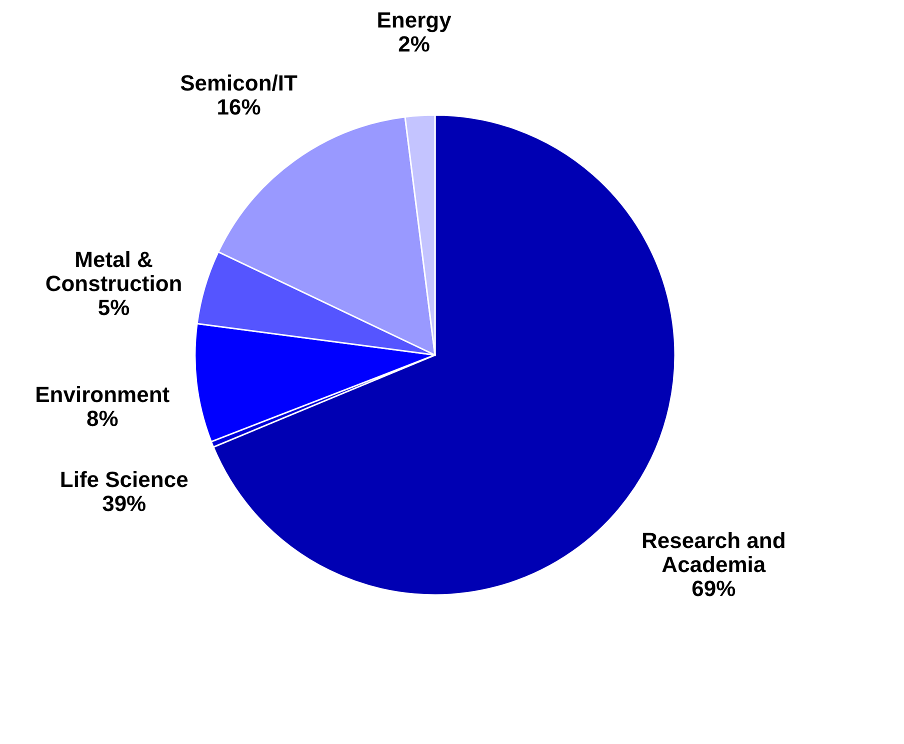  What do you see at coordinates (414, 20) in the screenshot?
I see `slice-label: Energy` at bounding box center [414, 20].